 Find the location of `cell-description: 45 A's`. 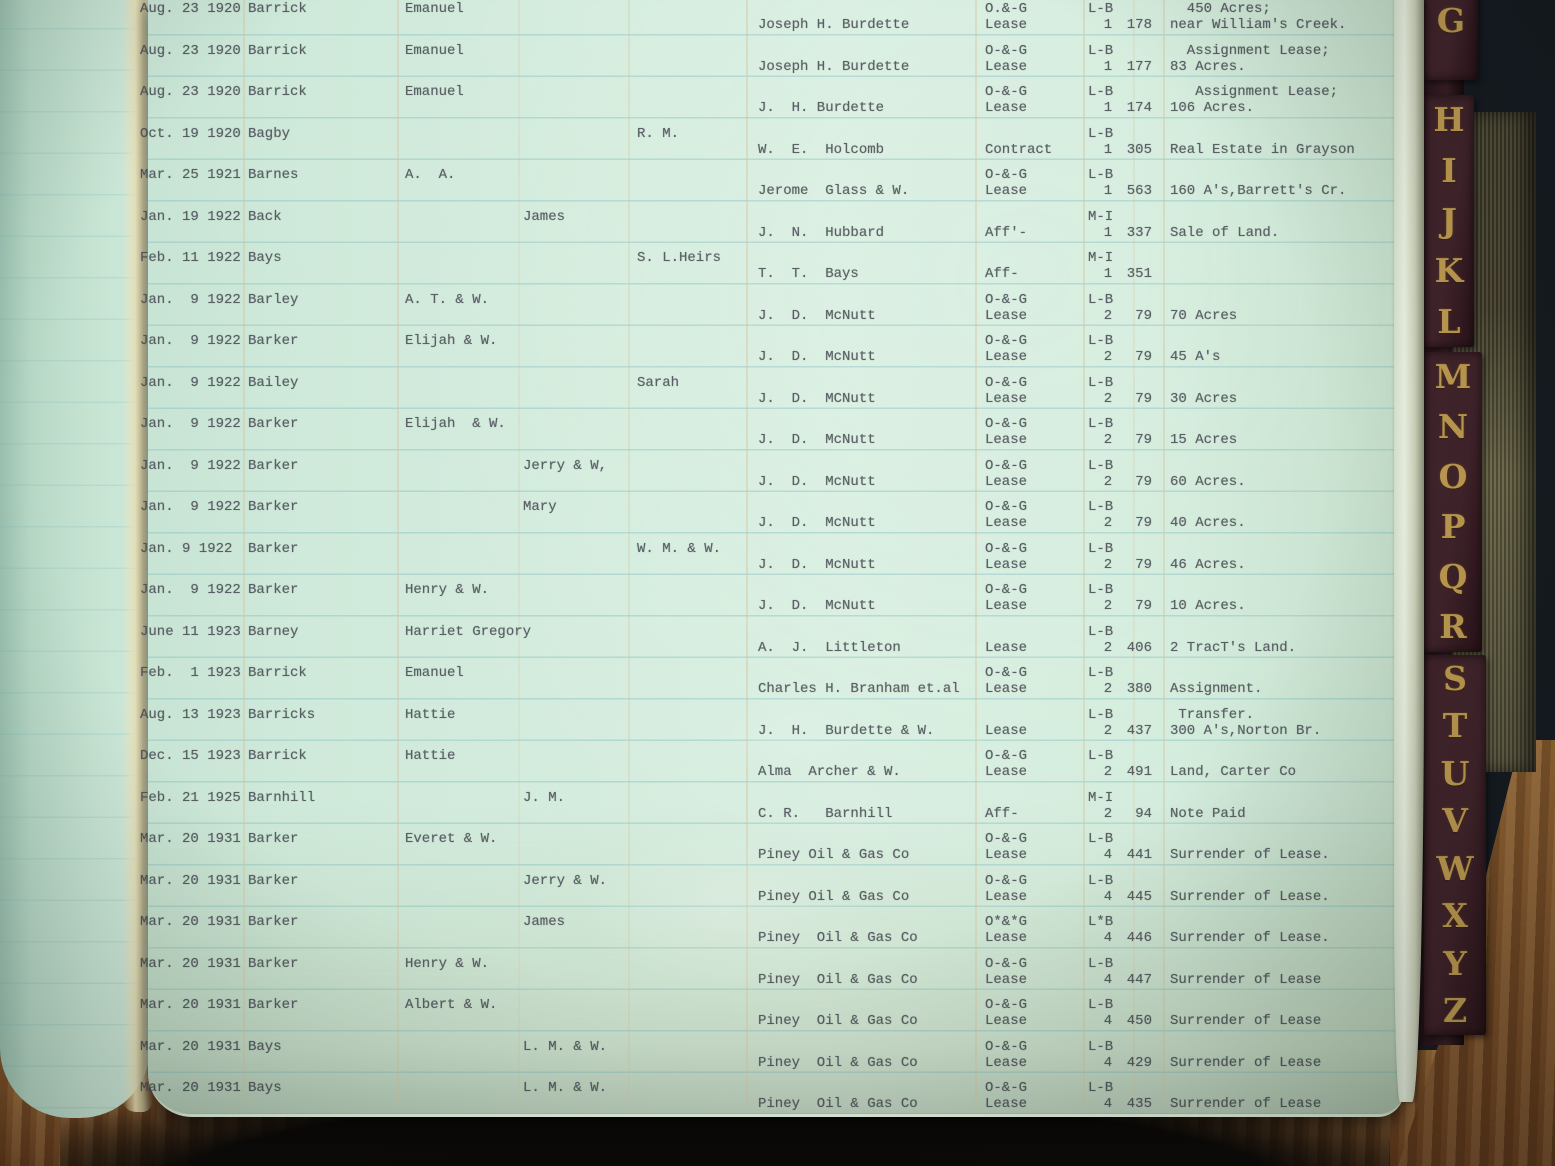

cell-description: 45 A's is located at coordinates (1195, 357).